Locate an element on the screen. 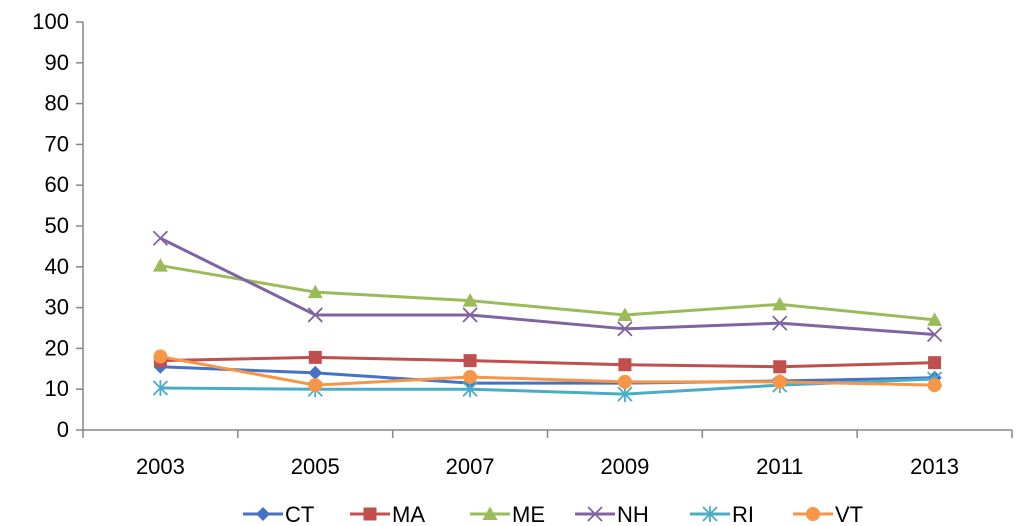 The width and height of the screenshot is (1025, 526). data-point-ct is located at coordinates (315, 372).